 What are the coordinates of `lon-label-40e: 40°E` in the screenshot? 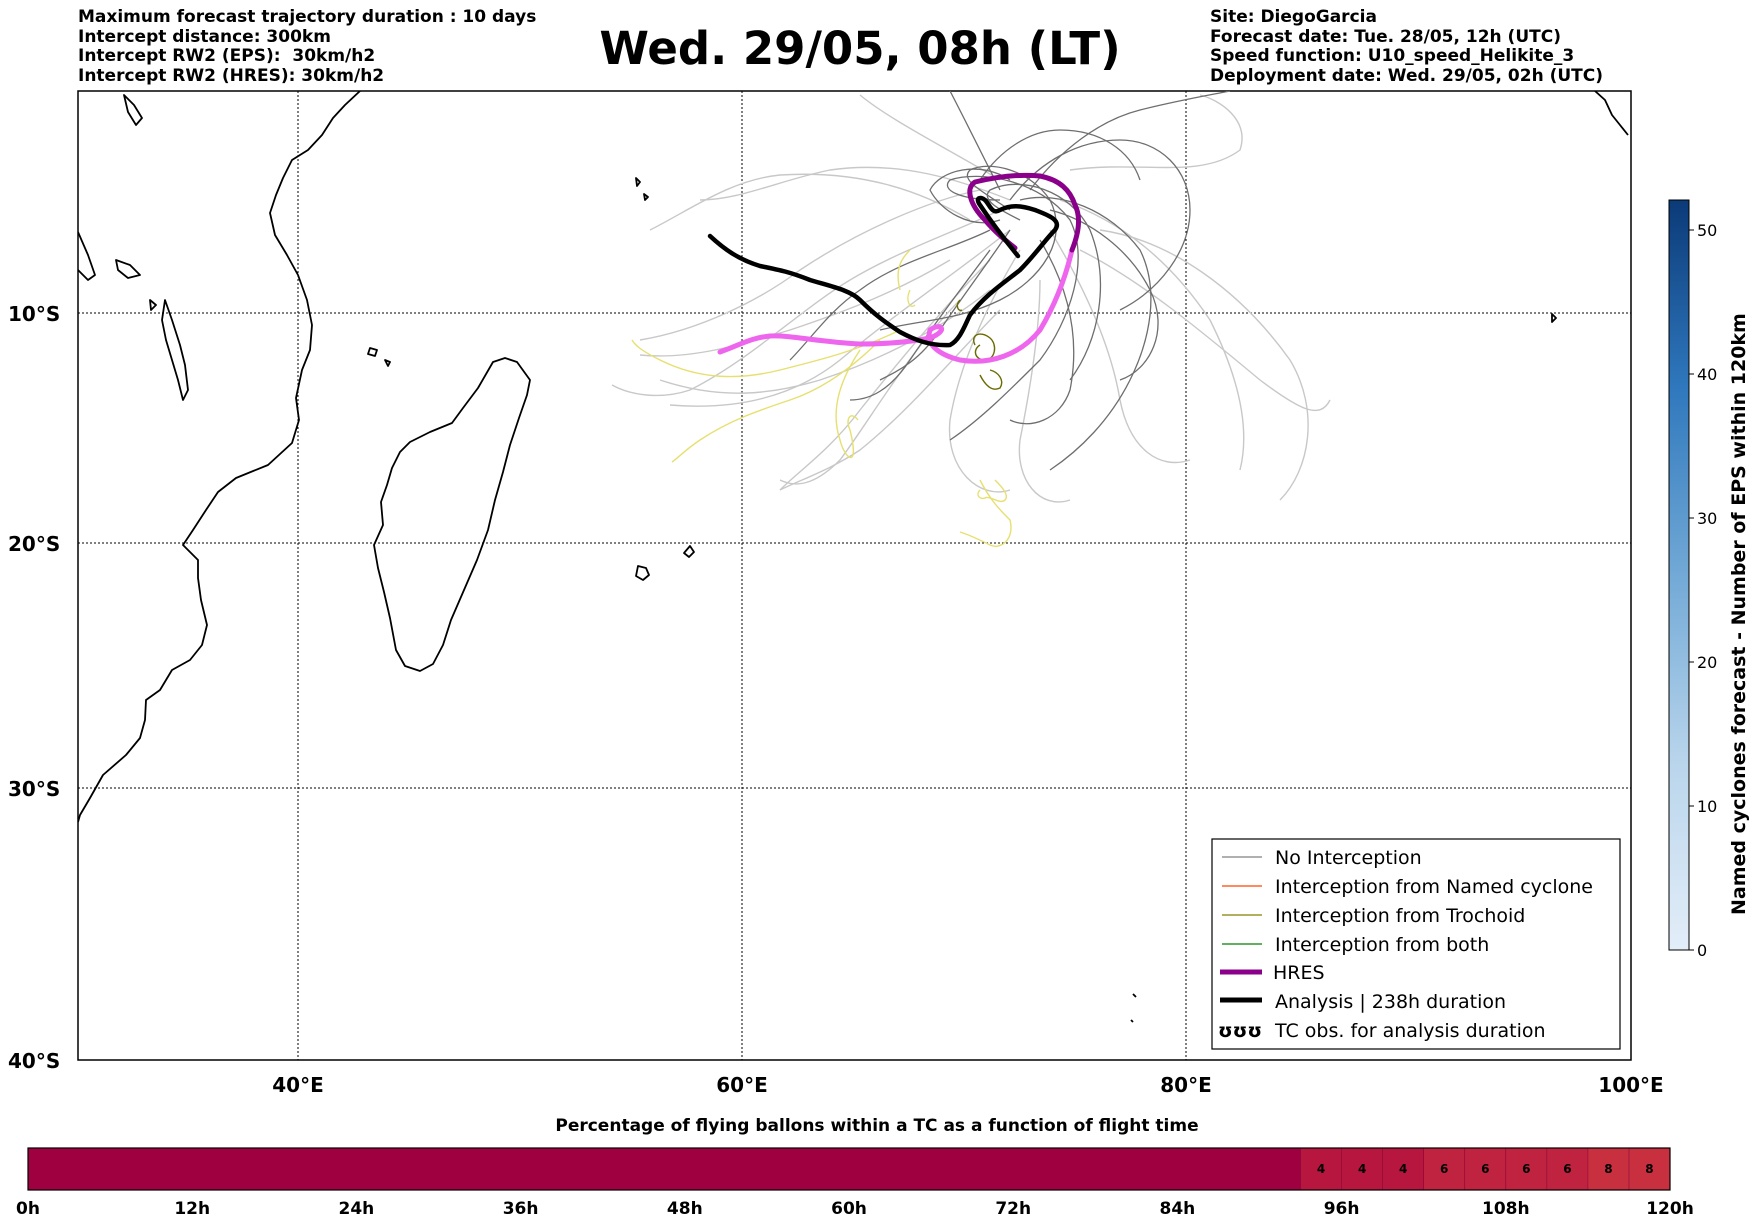 It's located at (298, 1085).